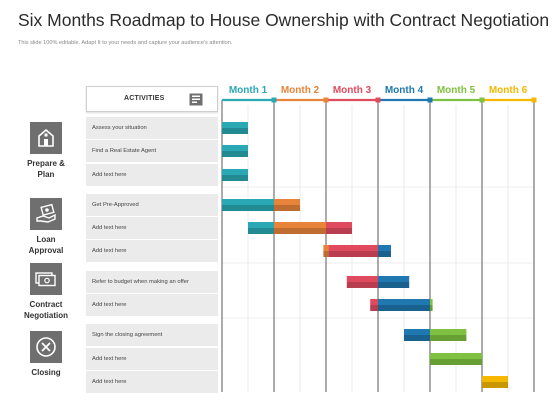 Image resolution: width=560 pixels, height=420 pixels. Describe the element at coordinates (248, 90) in the screenshot. I see `month-label: Month 1` at that location.